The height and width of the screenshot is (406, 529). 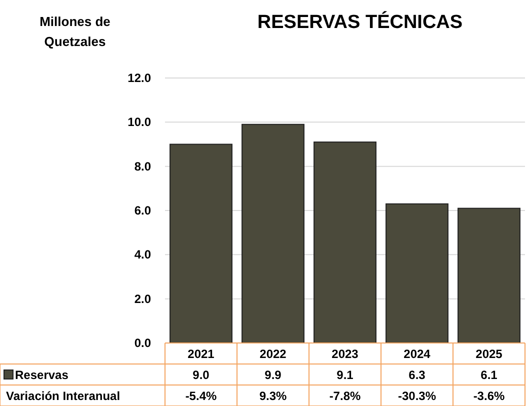 I want to click on y-tick-label: 0.0, so click(x=143, y=343).